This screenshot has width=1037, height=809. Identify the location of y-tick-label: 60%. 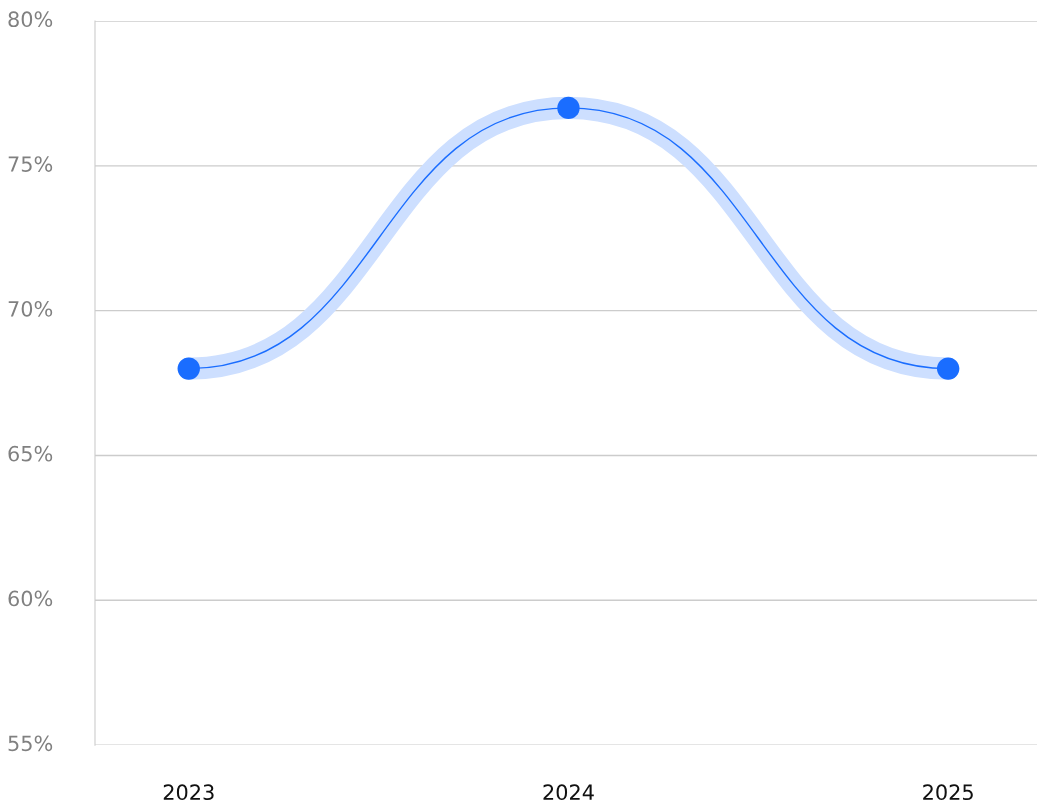
(30, 598).